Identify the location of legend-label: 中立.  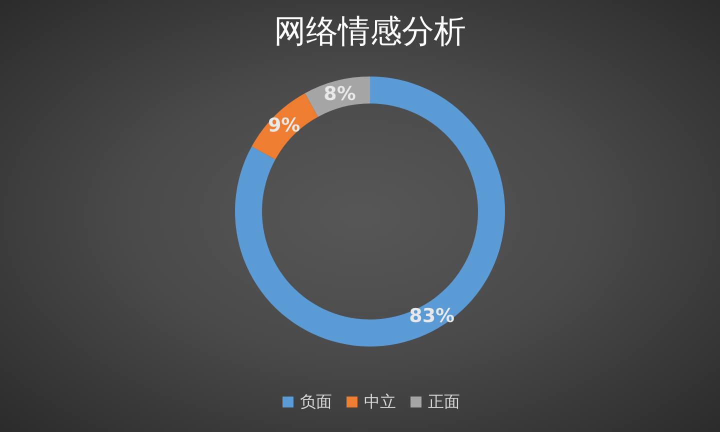
(380, 401).